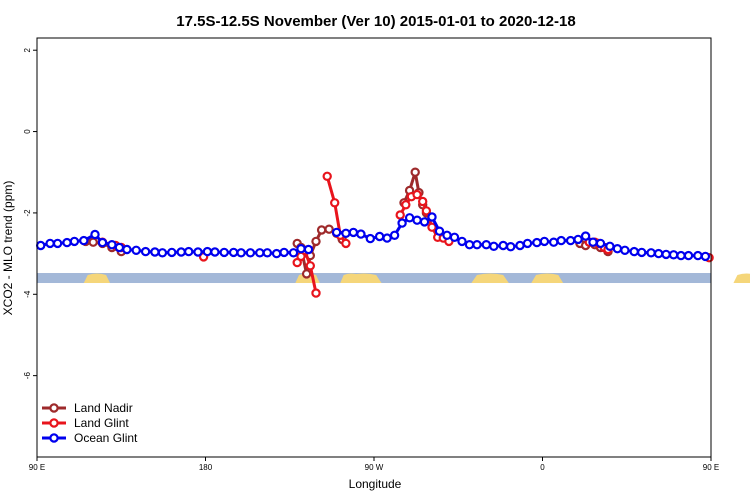 This screenshot has width=750, height=500. Describe the element at coordinates (101, 423) in the screenshot. I see `legend-label: Land Glint` at that location.